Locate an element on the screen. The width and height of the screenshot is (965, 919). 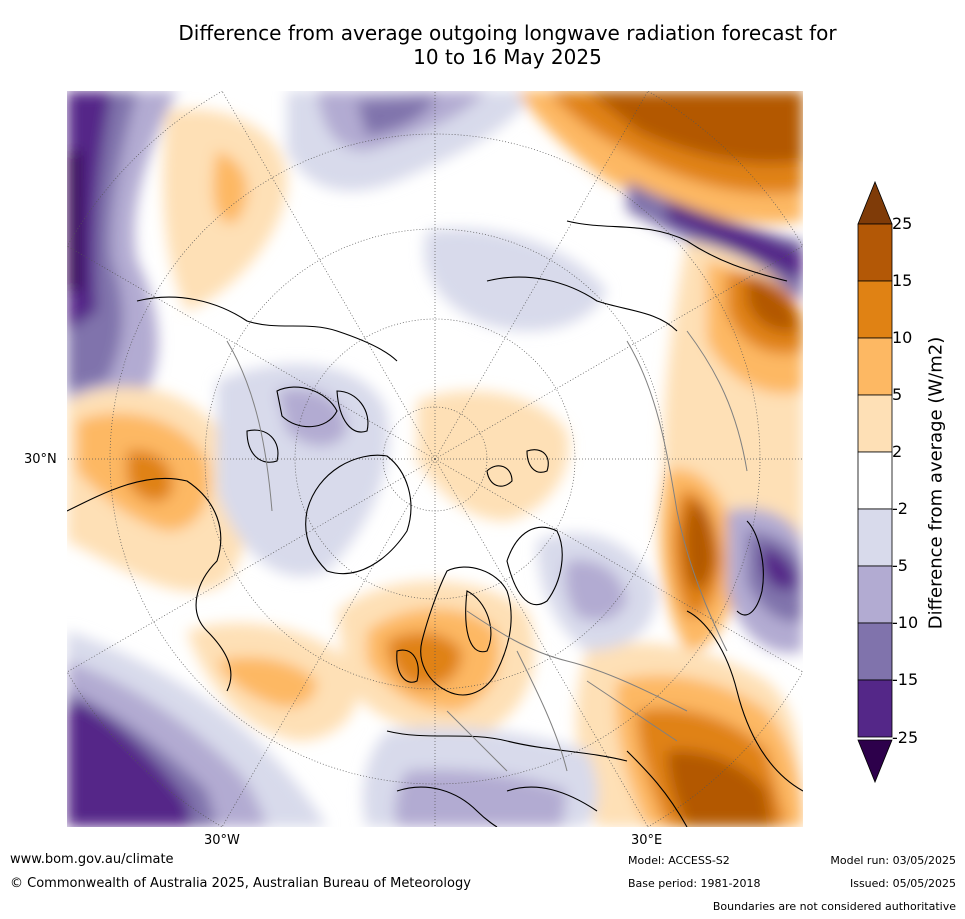
lon-label-30w: 30°W is located at coordinates (222, 840).